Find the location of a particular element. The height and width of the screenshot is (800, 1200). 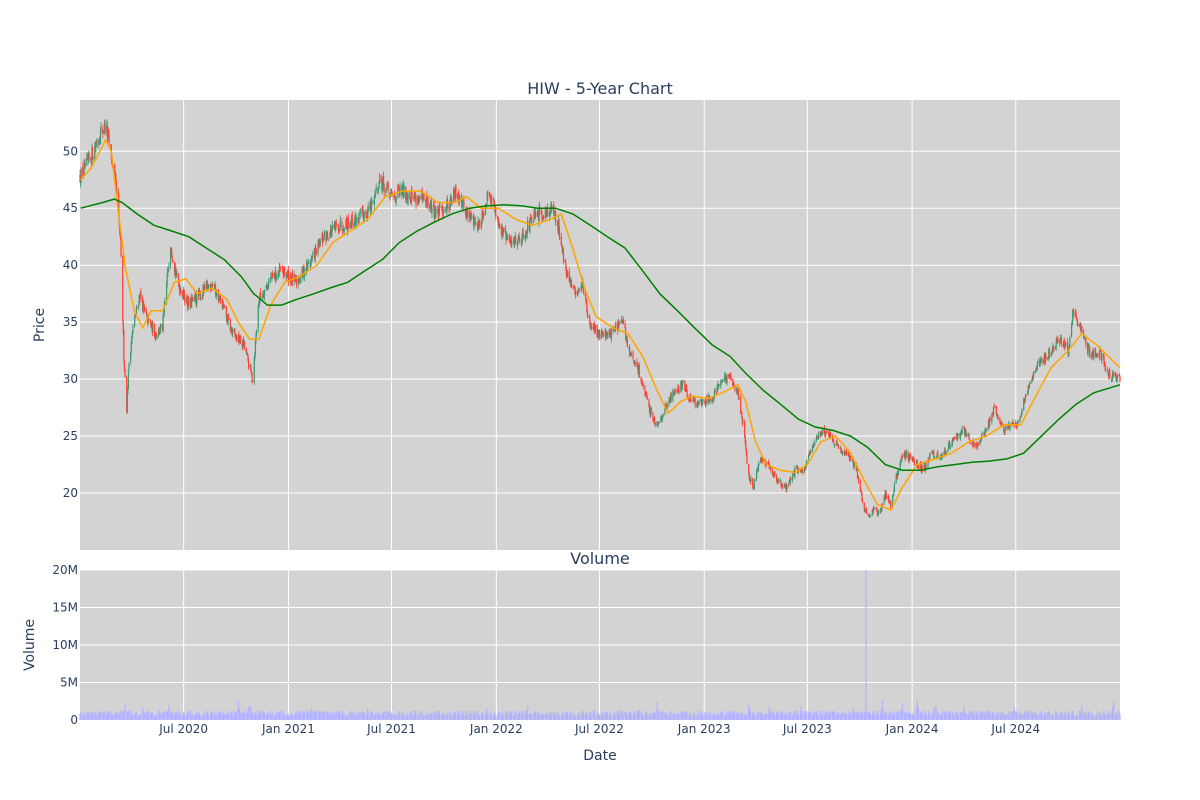

price-y-tick-label: 20 is located at coordinates (70, 493).